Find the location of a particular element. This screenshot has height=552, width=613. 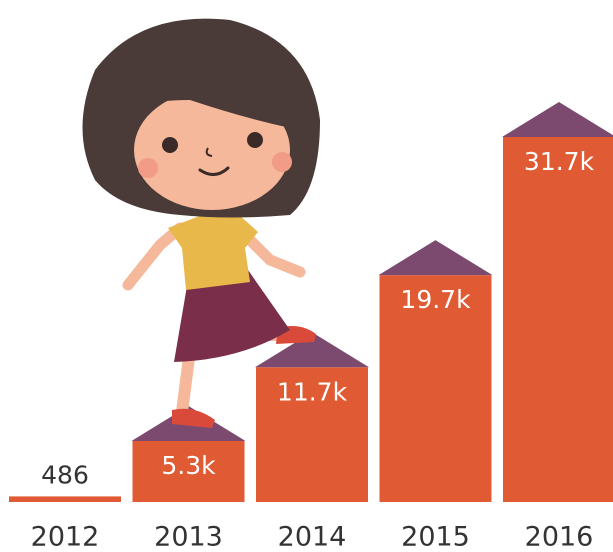

value-label: 31.7k is located at coordinates (559, 161).